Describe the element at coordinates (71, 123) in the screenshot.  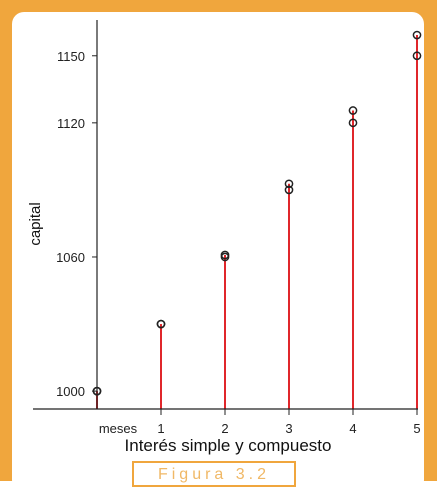
I see `y-tick-label: 1120` at that location.